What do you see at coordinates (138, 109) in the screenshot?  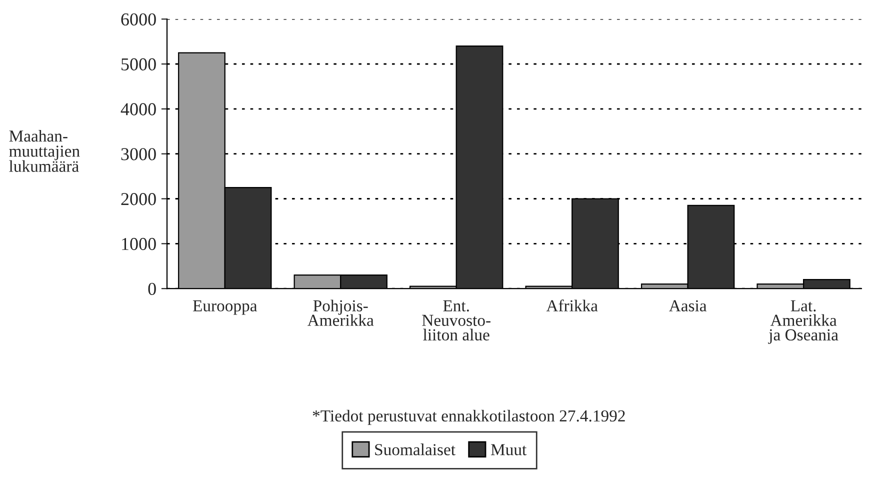 I see `y-tick-label: 4000` at bounding box center [138, 109].